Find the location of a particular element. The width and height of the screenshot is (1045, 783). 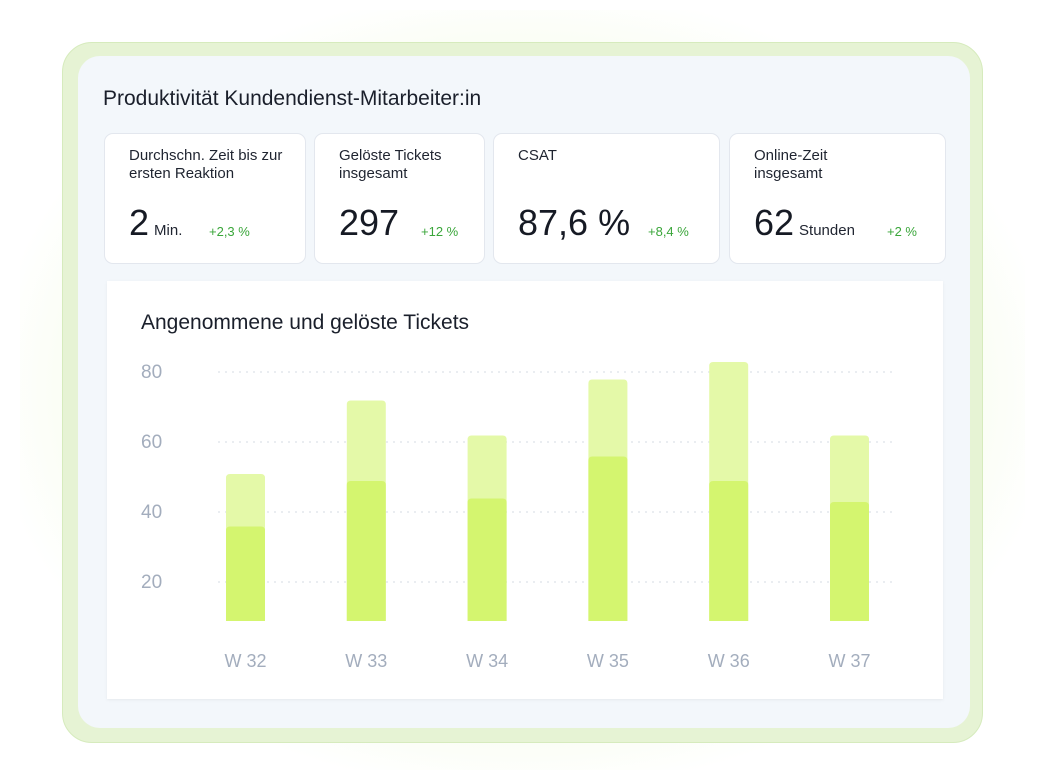

x-tick-label: W 37 is located at coordinates (849, 661).